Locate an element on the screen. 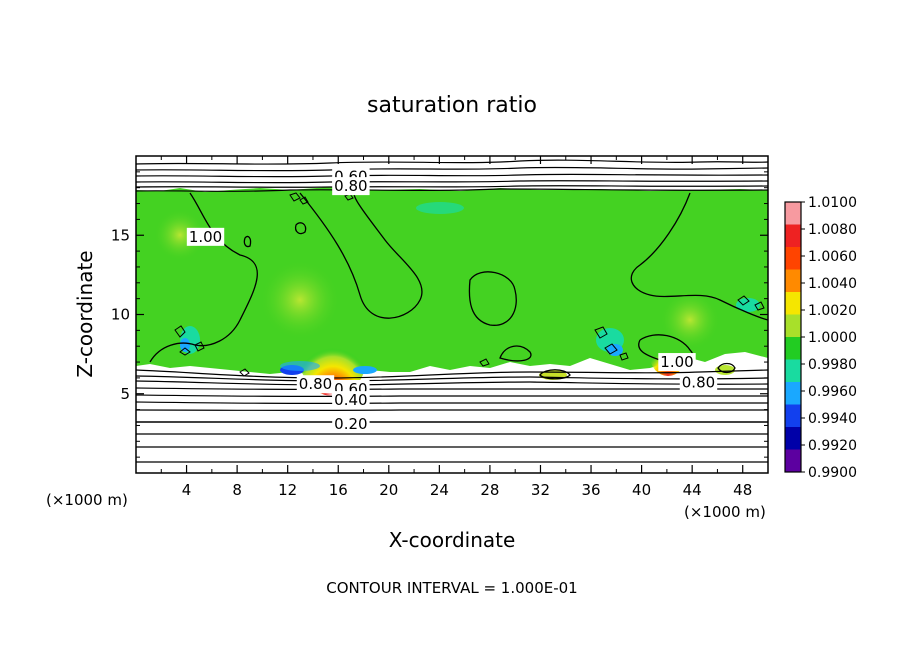 The width and height of the screenshot is (904, 654). y-tick-label: 15 is located at coordinates (120, 235).